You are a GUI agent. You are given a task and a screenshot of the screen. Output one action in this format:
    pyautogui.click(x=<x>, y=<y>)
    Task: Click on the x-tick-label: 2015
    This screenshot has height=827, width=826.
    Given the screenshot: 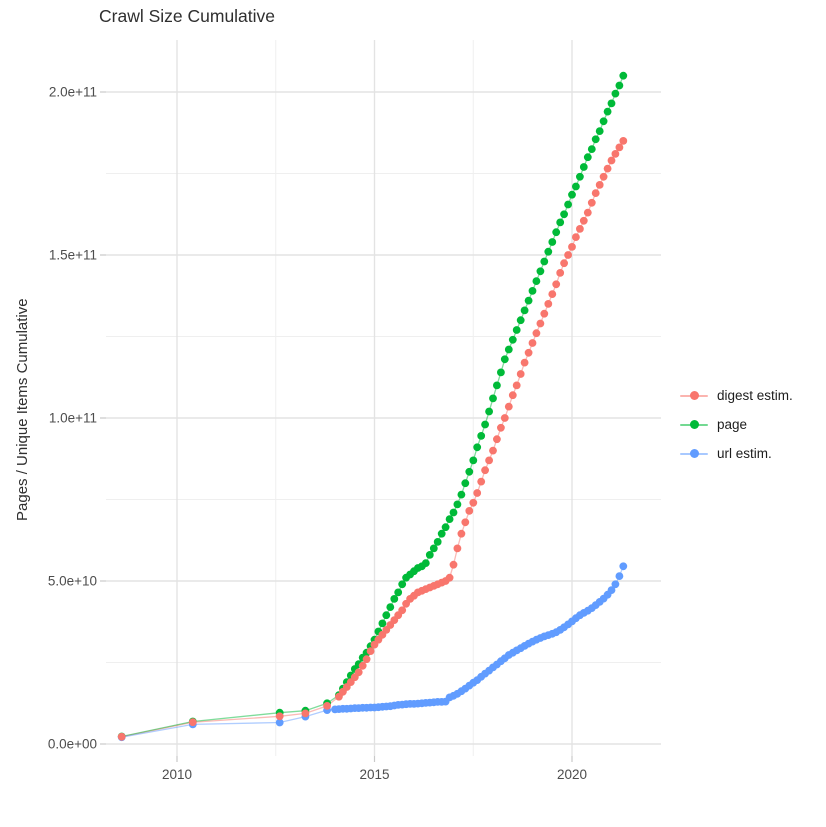 What is the action you would take?
    pyautogui.click(x=374, y=774)
    